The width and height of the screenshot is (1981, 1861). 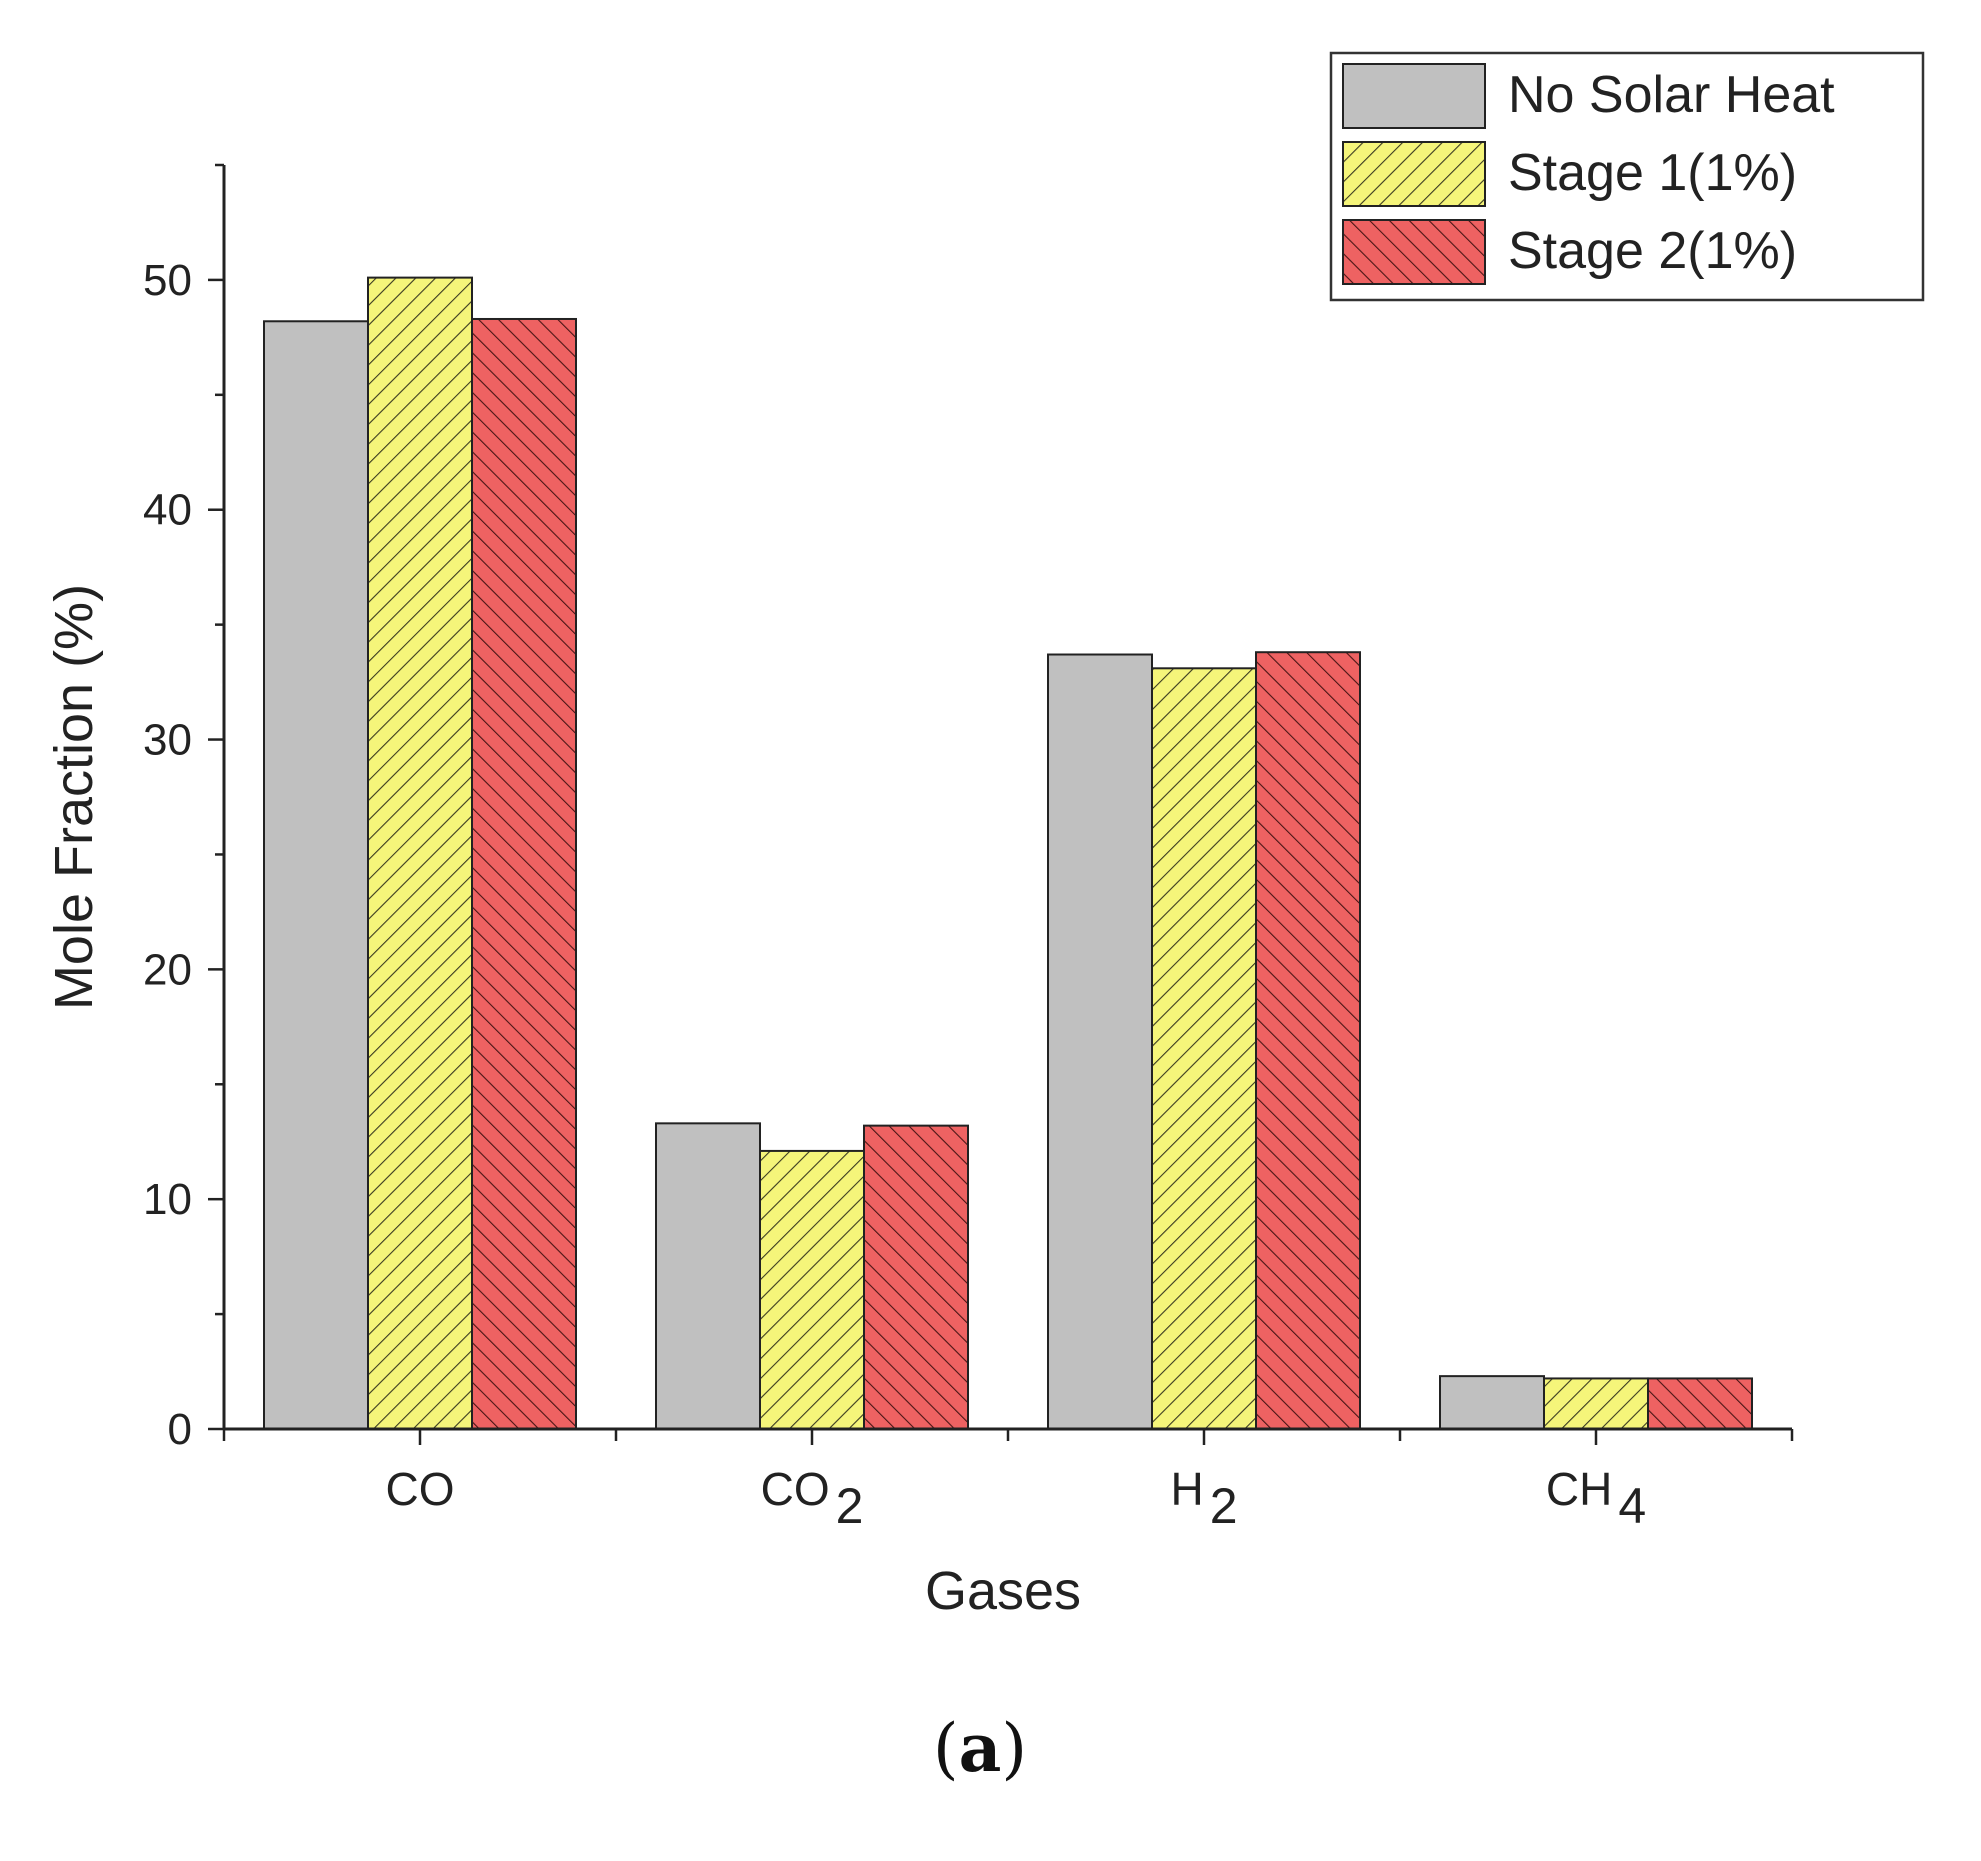 What do you see at coordinates (708, 1276) in the screenshot?
I see `bar-co2-no-solar-heat` at bounding box center [708, 1276].